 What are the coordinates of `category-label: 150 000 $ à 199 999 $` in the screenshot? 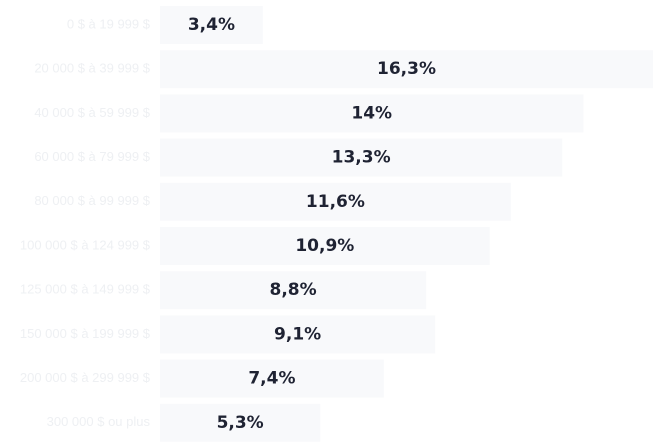 It's located at (85, 333).